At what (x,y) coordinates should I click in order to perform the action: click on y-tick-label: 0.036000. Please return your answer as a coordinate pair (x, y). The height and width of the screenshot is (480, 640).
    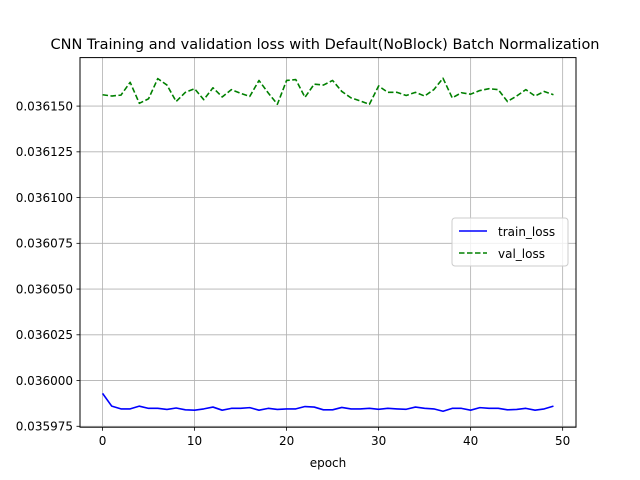
    Looking at the image, I should click on (44, 381).